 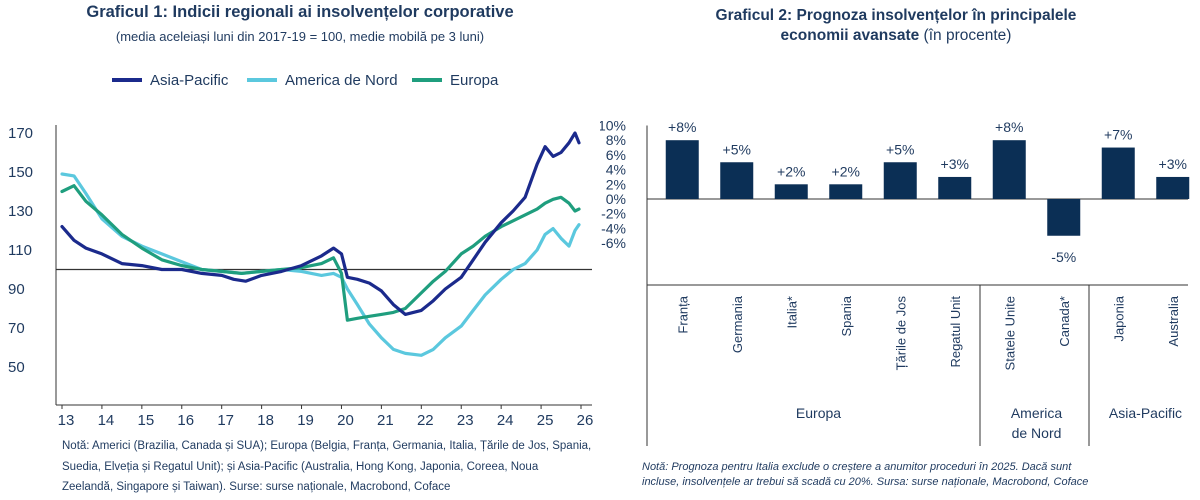 I want to click on y-tick-label: 4%, so click(x=616, y=170).